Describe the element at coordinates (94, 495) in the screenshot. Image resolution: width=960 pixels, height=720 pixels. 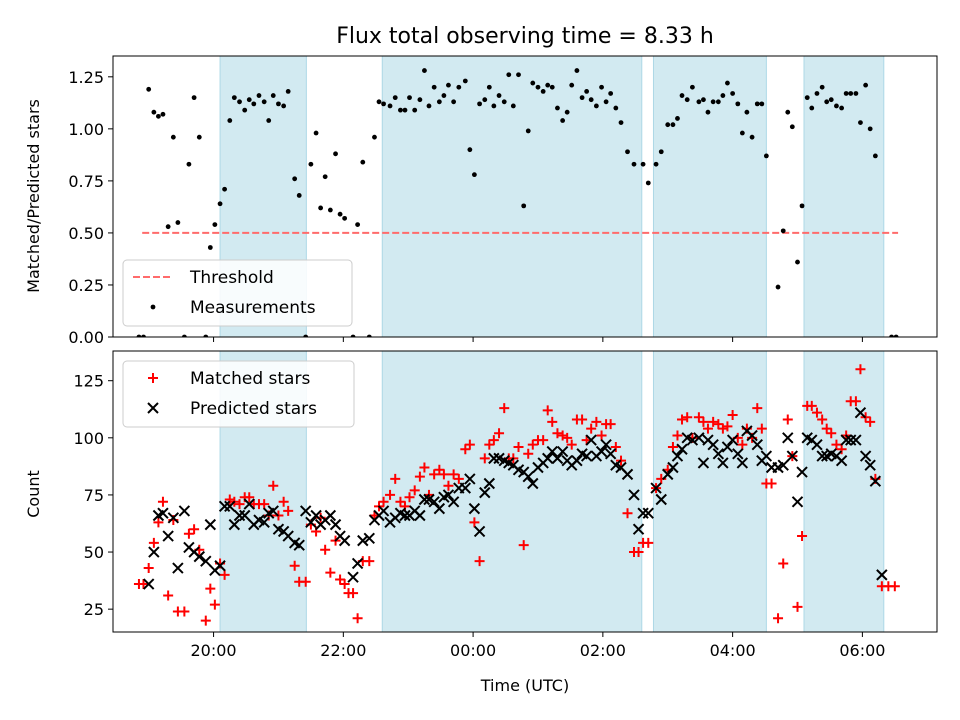
I see `y-tick-label: 75` at that location.